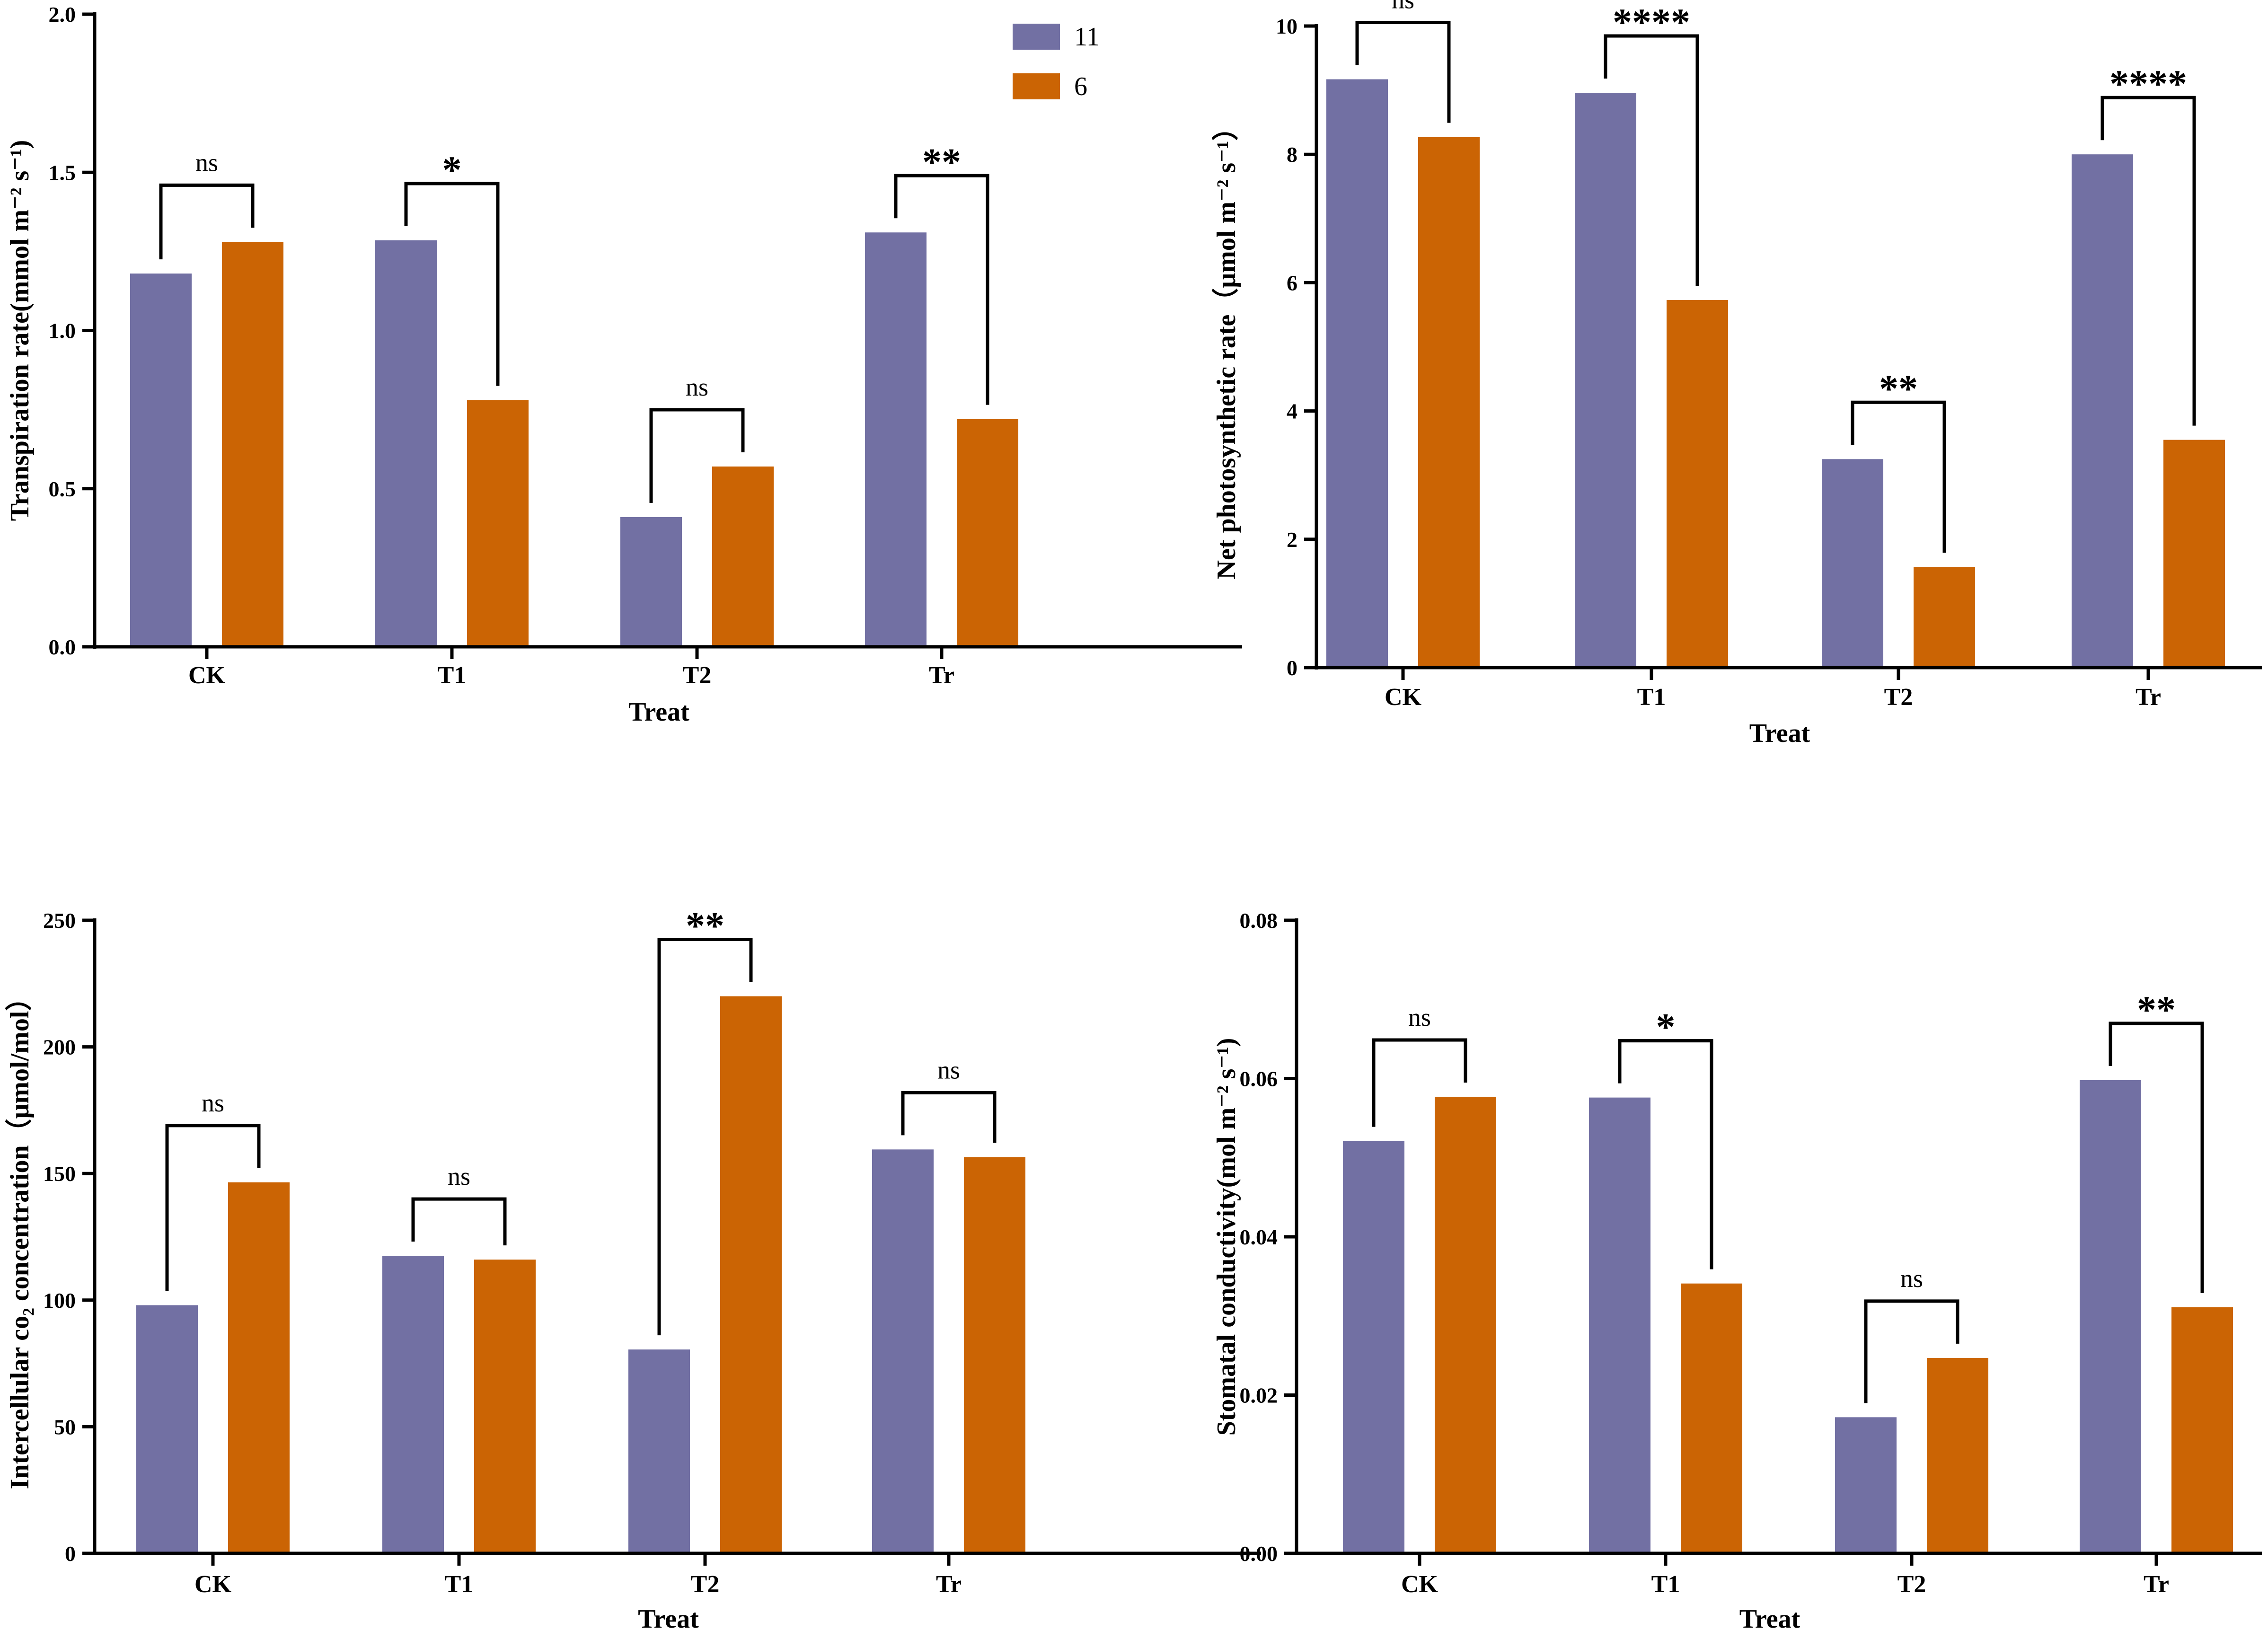  What do you see at coordinates (1226, 1237) in the screenshot?
I see `y-axis-title: Stomatal conductivity(mol m⁻² s⁻¹)` at bounding box center [1226, 1237].